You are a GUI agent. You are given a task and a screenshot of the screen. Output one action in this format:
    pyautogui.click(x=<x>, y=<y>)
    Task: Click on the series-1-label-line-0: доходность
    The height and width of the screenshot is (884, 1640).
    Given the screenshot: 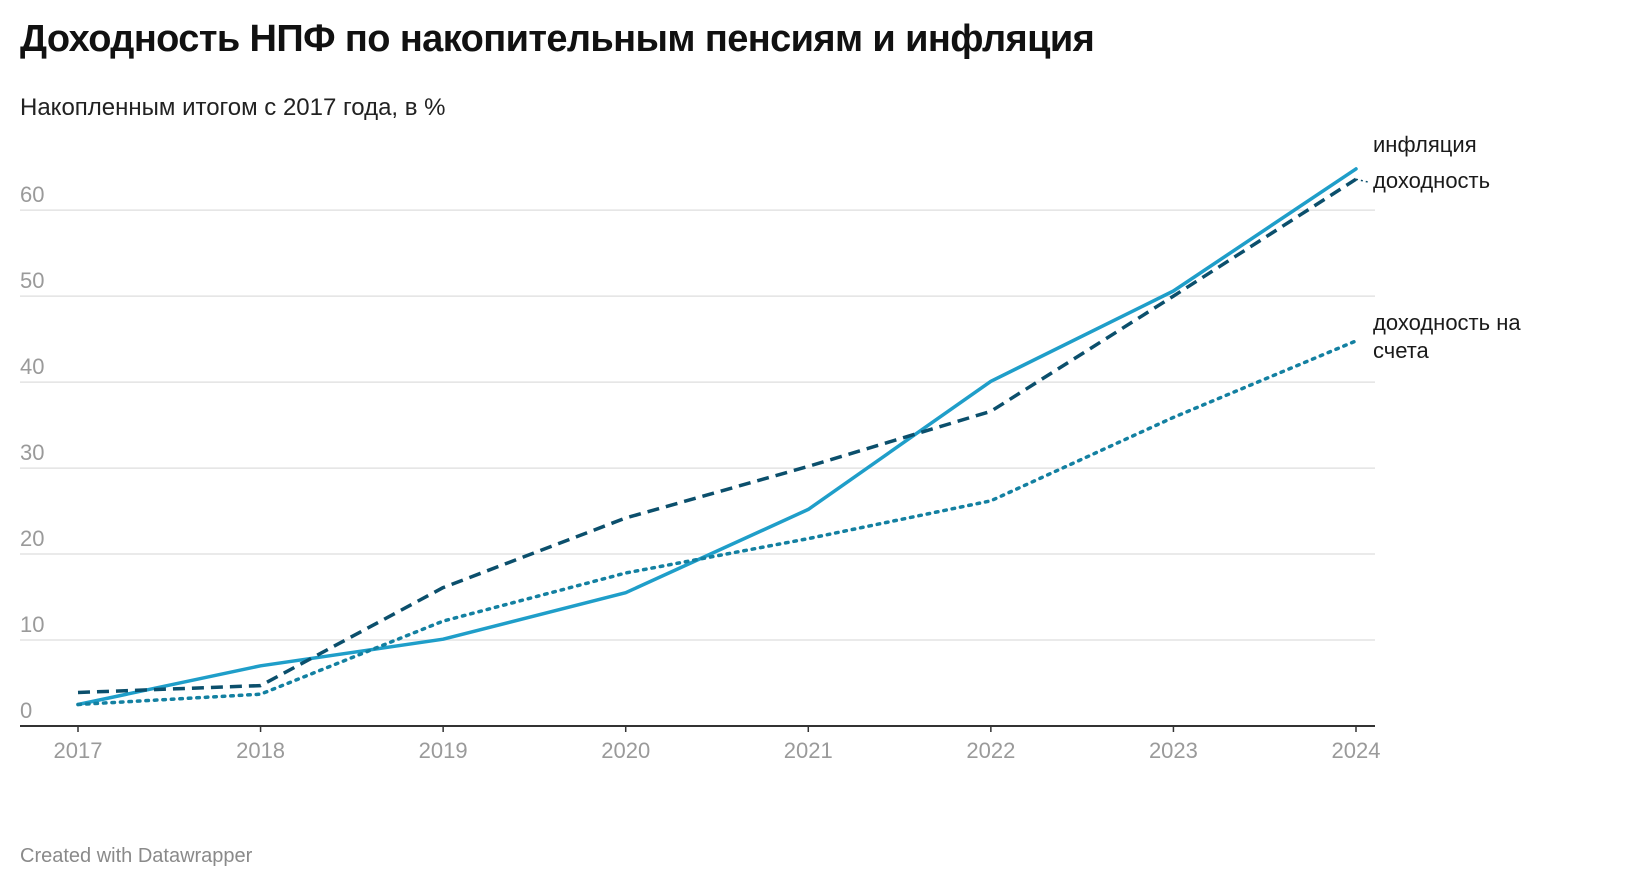 What is the action you would take?
    pyautogui.click(x=1431, y=180)
    